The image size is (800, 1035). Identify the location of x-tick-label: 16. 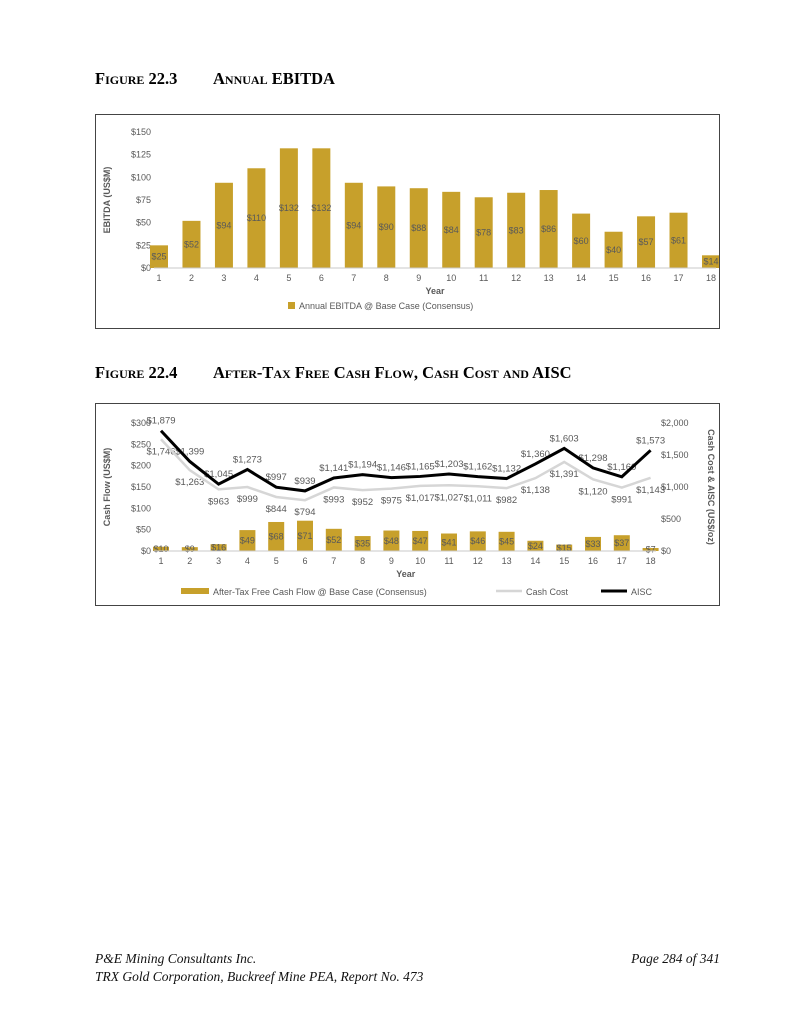
(593, 561).